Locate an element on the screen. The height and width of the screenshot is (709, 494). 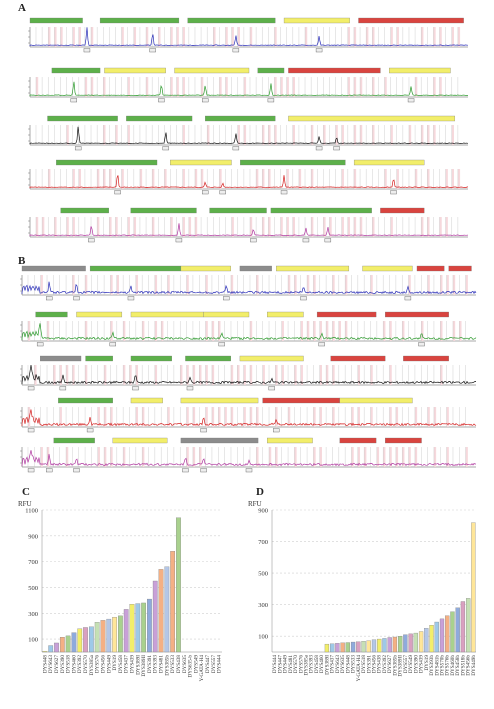
x-tick-label: DYS393 is located at coordinates (156, 664).